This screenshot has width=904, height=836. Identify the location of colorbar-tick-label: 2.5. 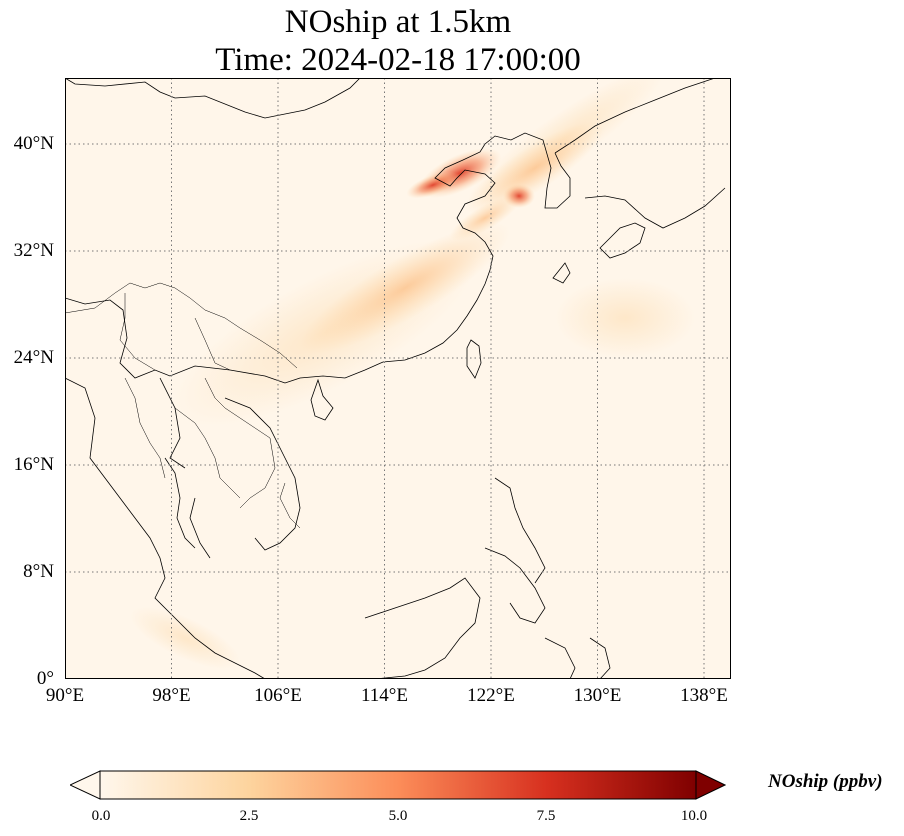
(249, 816).